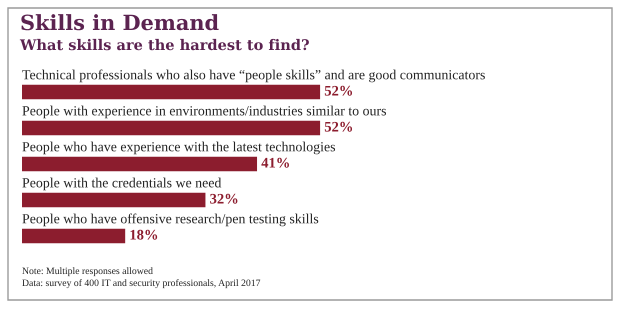 Image resolution: width=640 pixels, height=326 pixels. I want to click on text: Note: Multiple responses allowed, so click(87, 271).